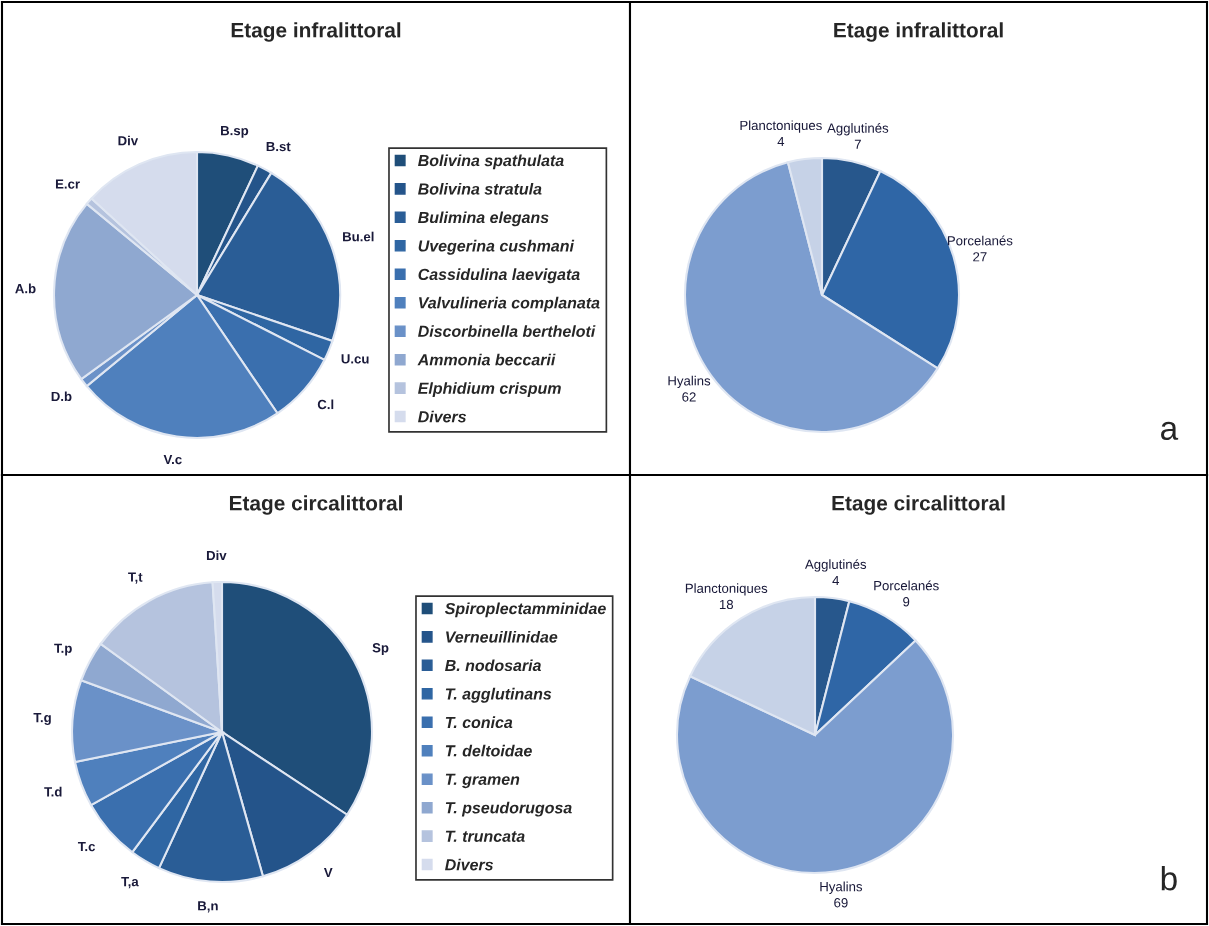  I want to click on legend-label: T. agglutinans, so click(498, 695).